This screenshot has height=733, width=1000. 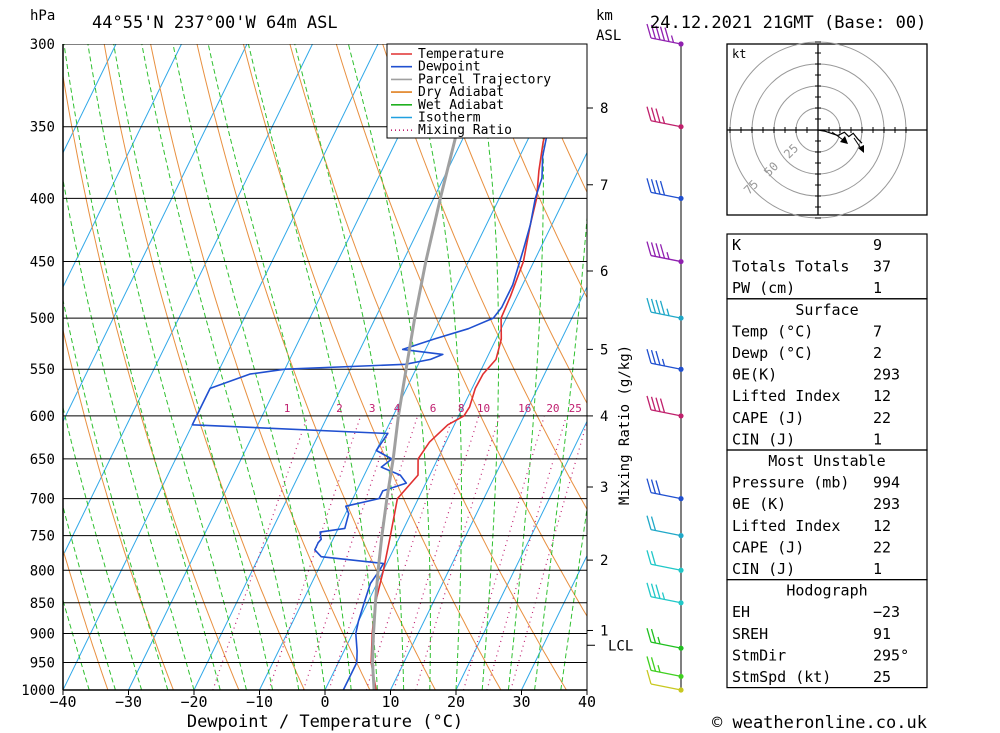 What do you see at coordinates (433, 408) in the screenshot?
I see `mixing-ratio-label: 6` at bounding box center [433, 408].